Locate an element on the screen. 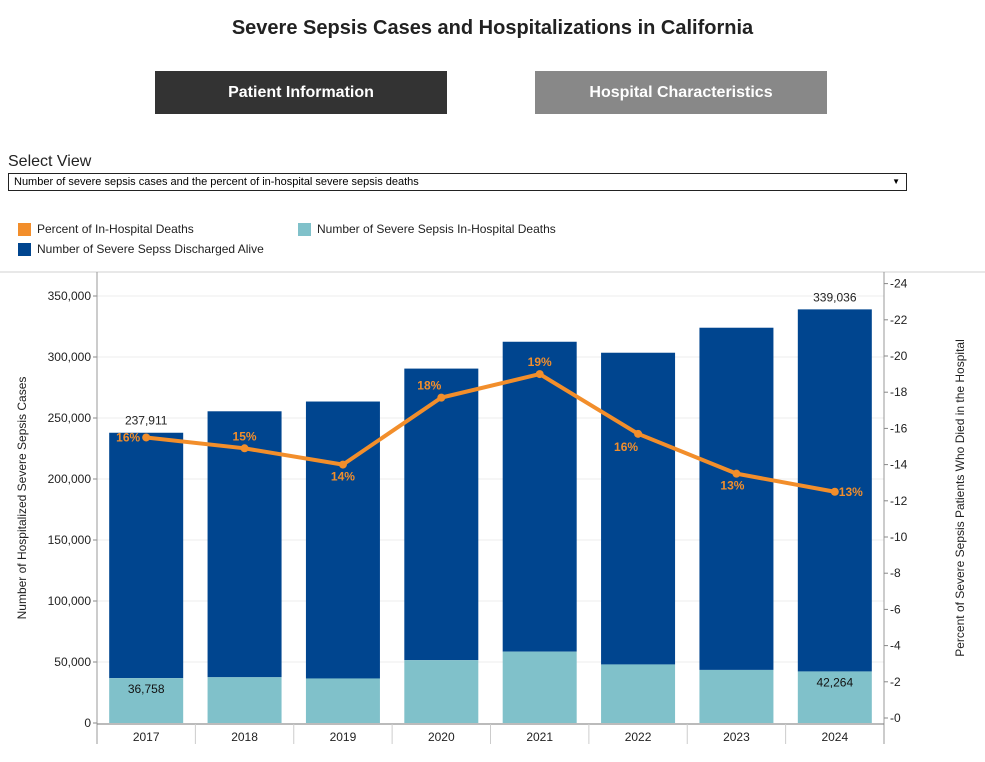 The width and height of the screenshot is (985, 762). legend-label-discharged: Number of Severe Sepss Discharged Alive is located at coordinates (150, 249).